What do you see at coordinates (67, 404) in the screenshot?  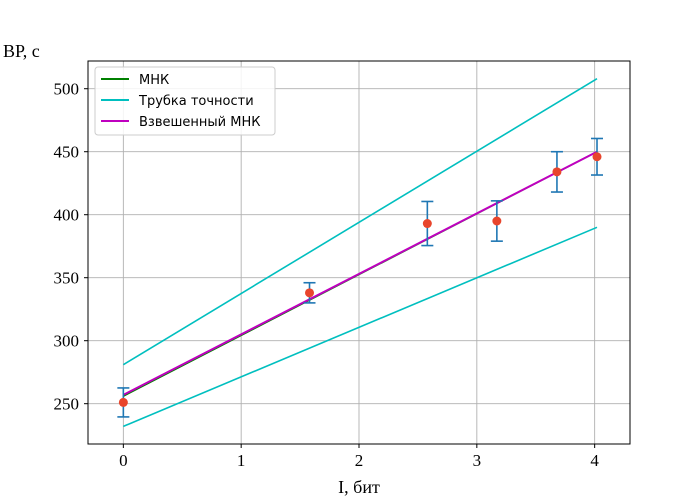 I see `y-tick-label: 250` at bounding box center [67, 404].